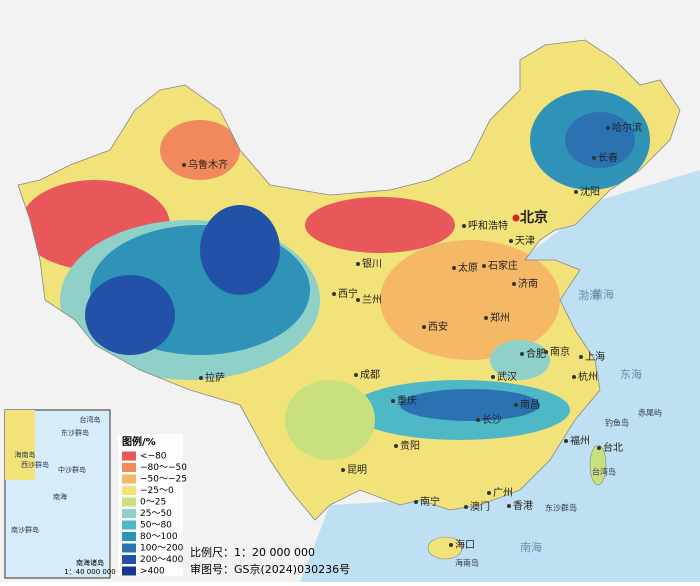 The height and width of the screenshot is (586, 700). What do you see at coordinates (162, 560) in the screenshot?
I see `legend-label: 200～400` at bounding box center [162, 560].